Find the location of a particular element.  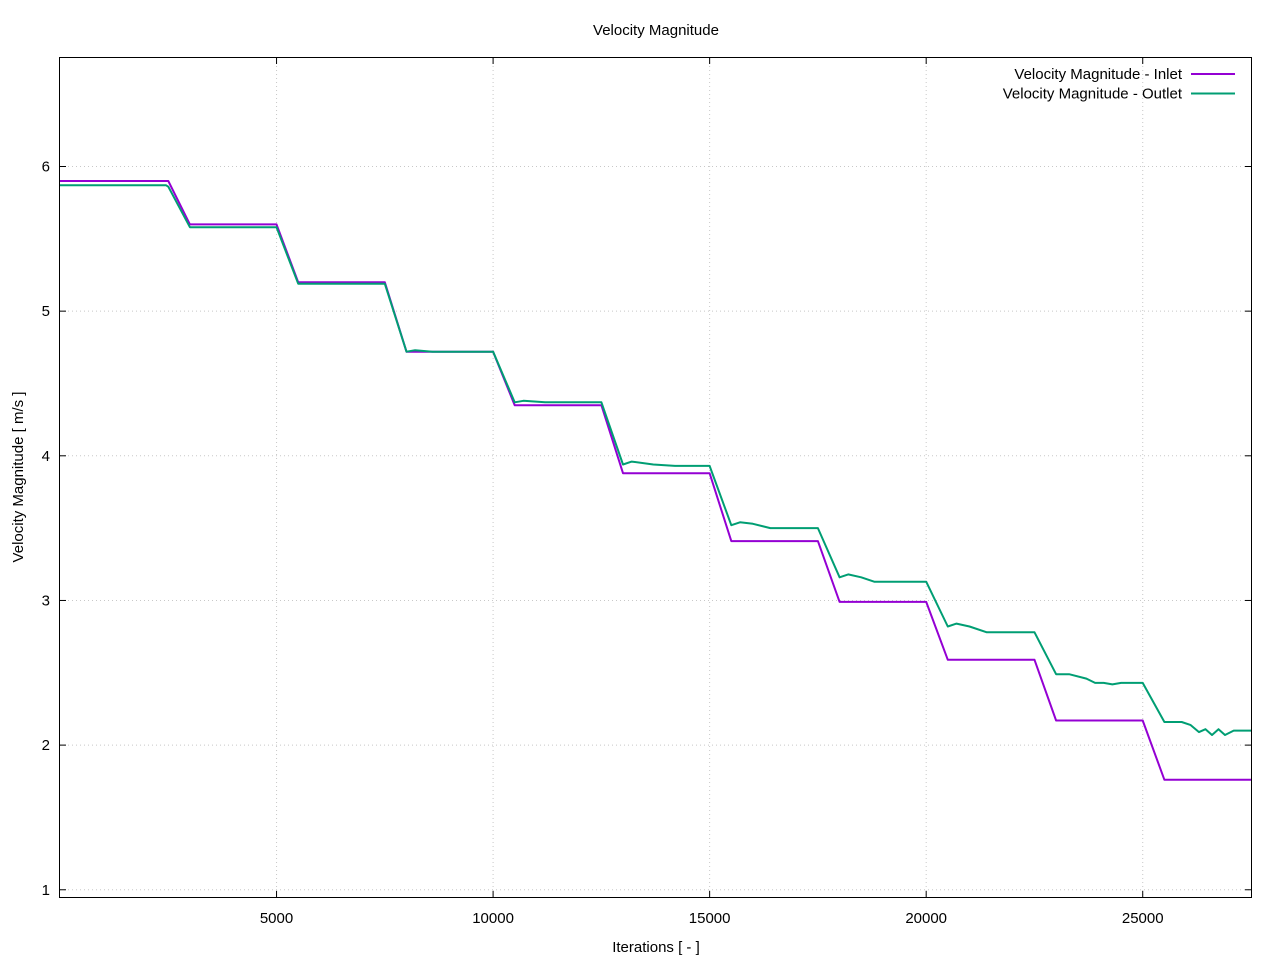

y-tick-label: 3 is located at coordinates (46, 600).